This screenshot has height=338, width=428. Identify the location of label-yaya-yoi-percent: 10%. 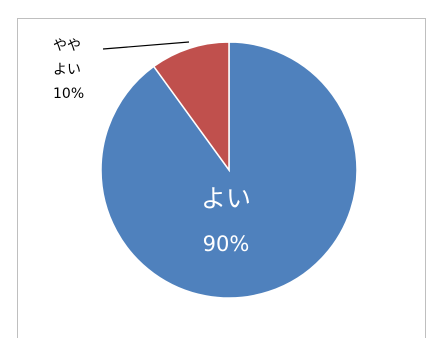
(68, 94).